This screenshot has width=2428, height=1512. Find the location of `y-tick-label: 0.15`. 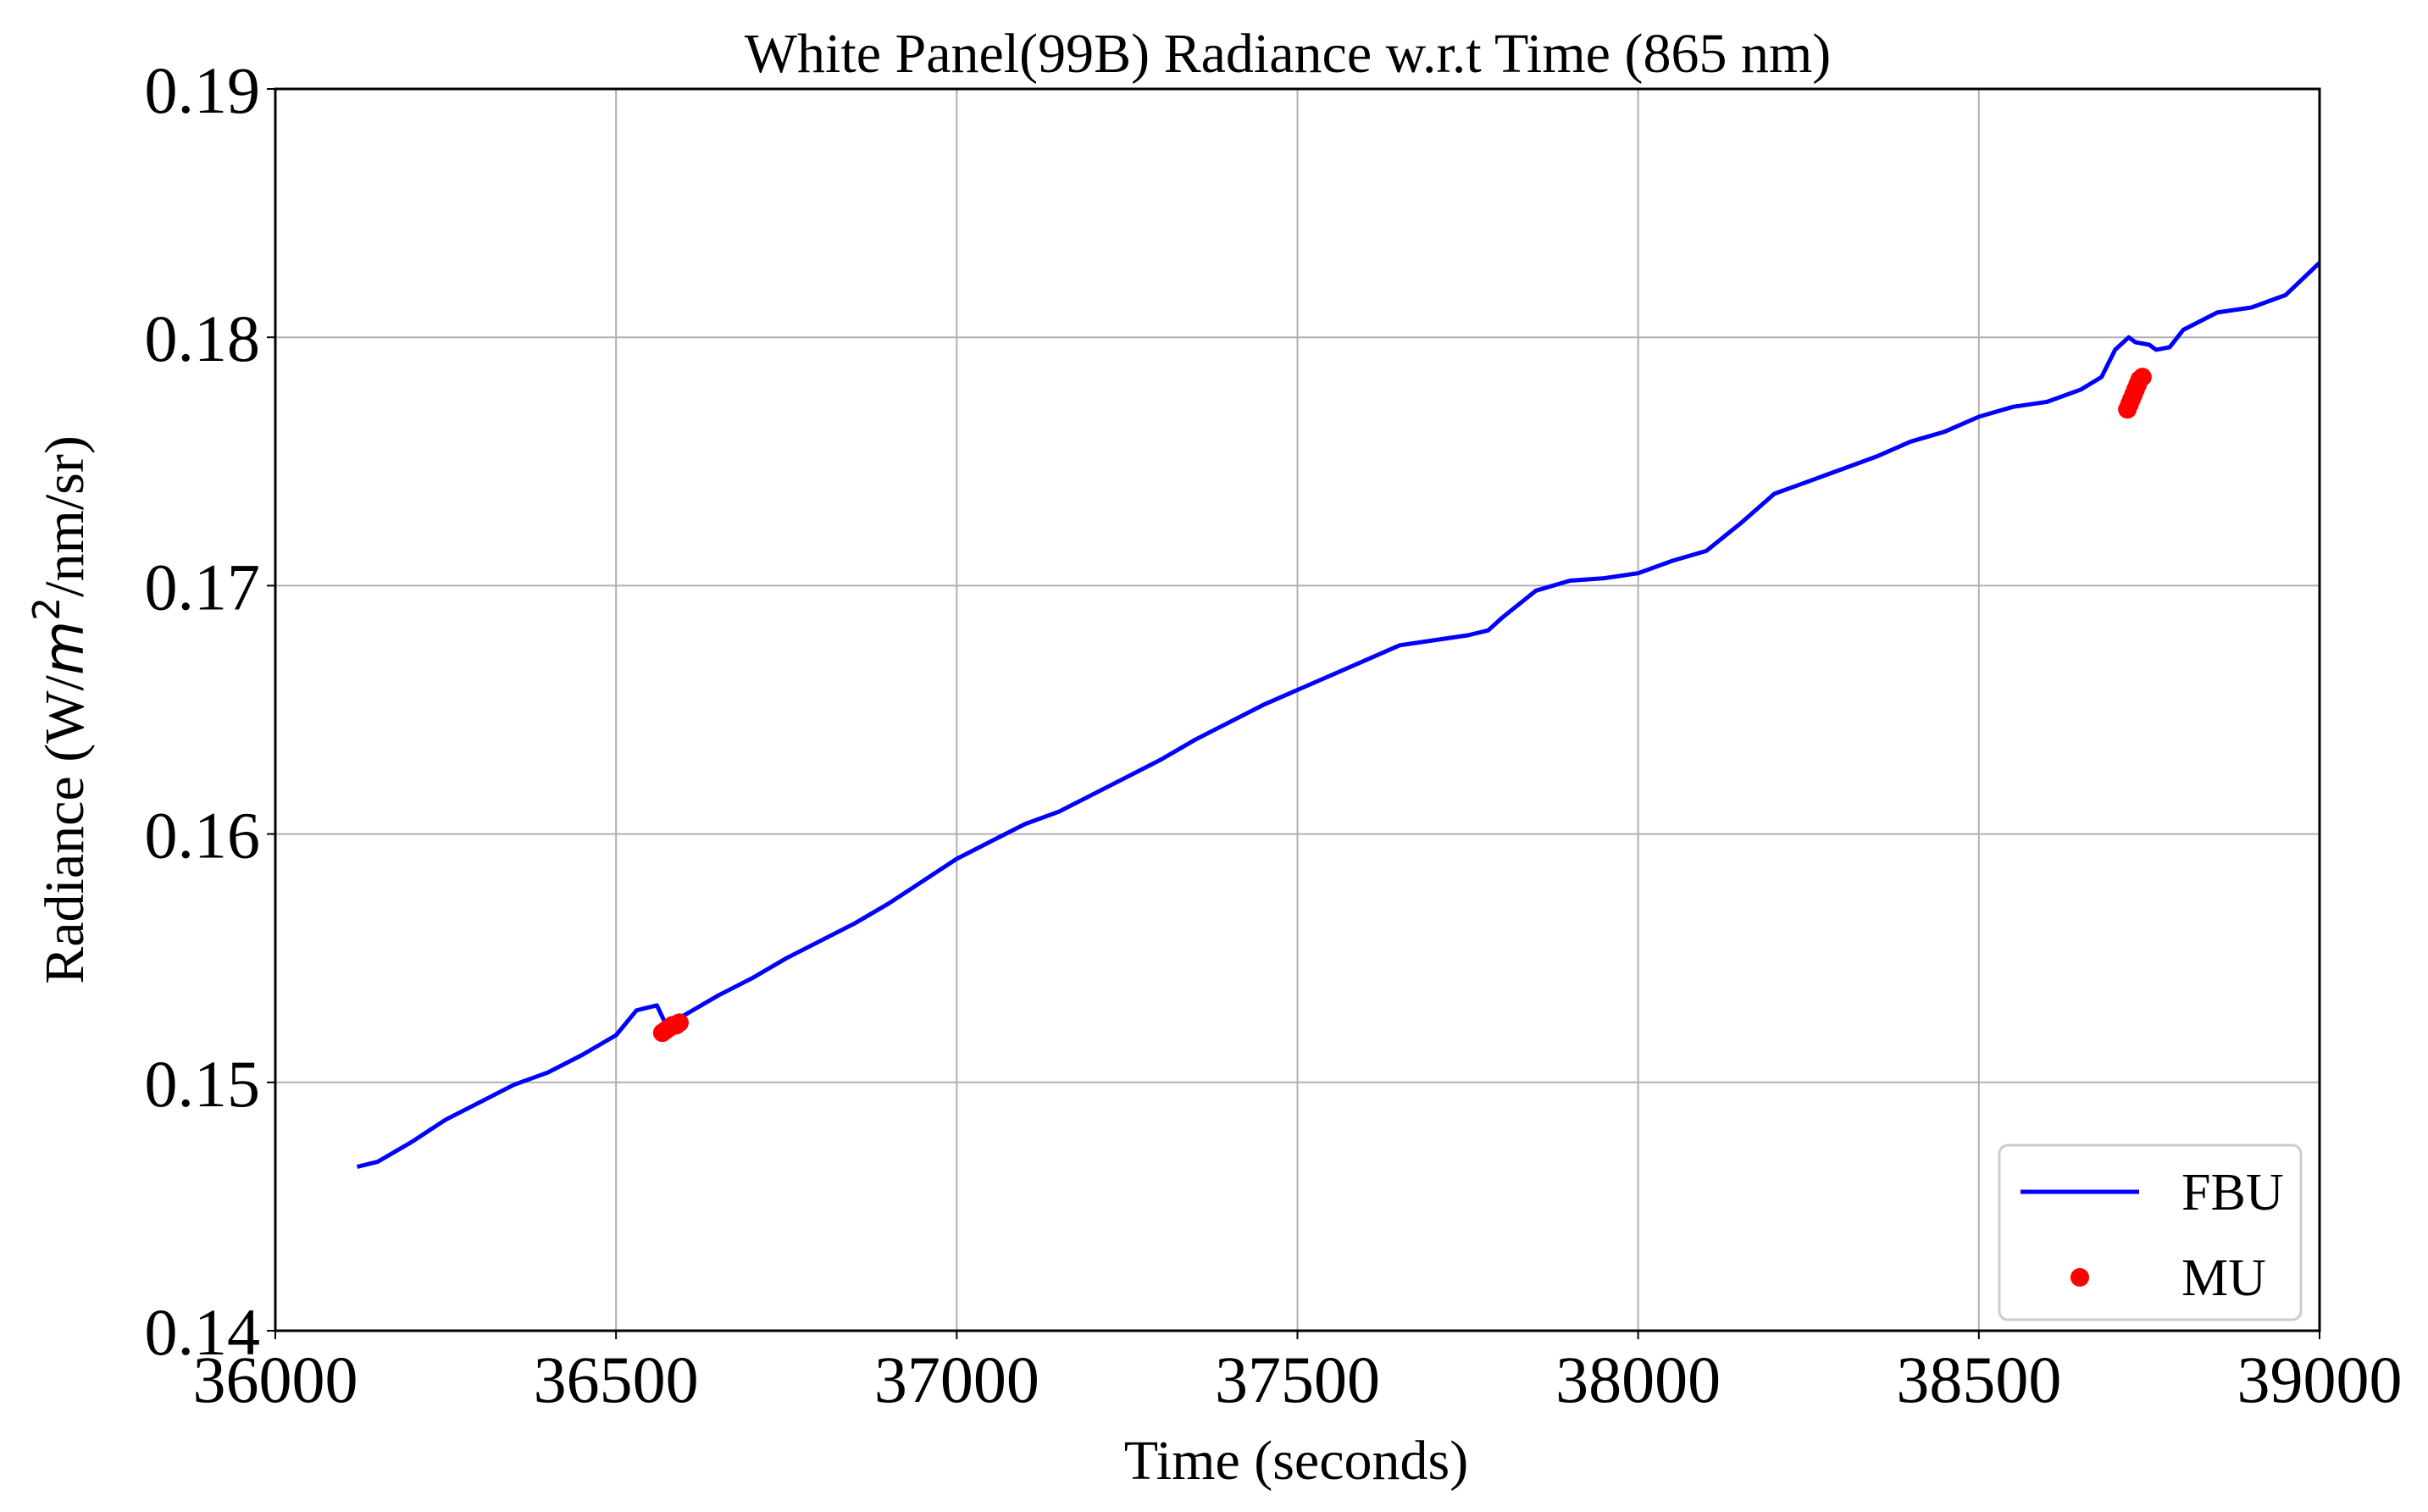

y-tick-label: 0.15 is located at coordinates (203, 1084).